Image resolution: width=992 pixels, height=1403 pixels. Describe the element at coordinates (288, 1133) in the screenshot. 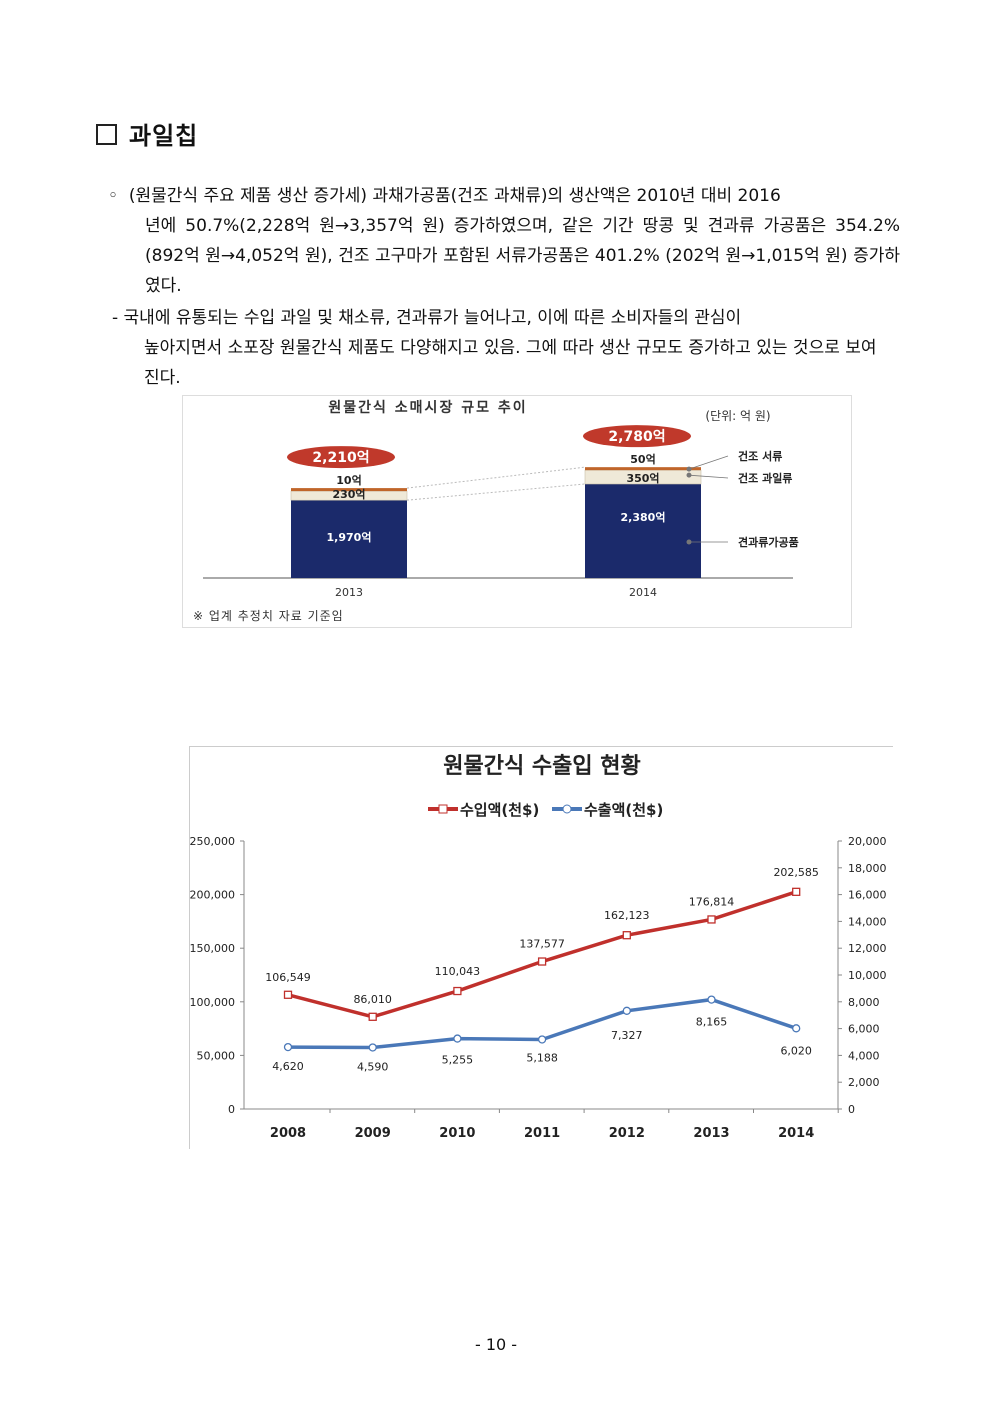

I see `chart2-x-tick-label: 2008` at that location.